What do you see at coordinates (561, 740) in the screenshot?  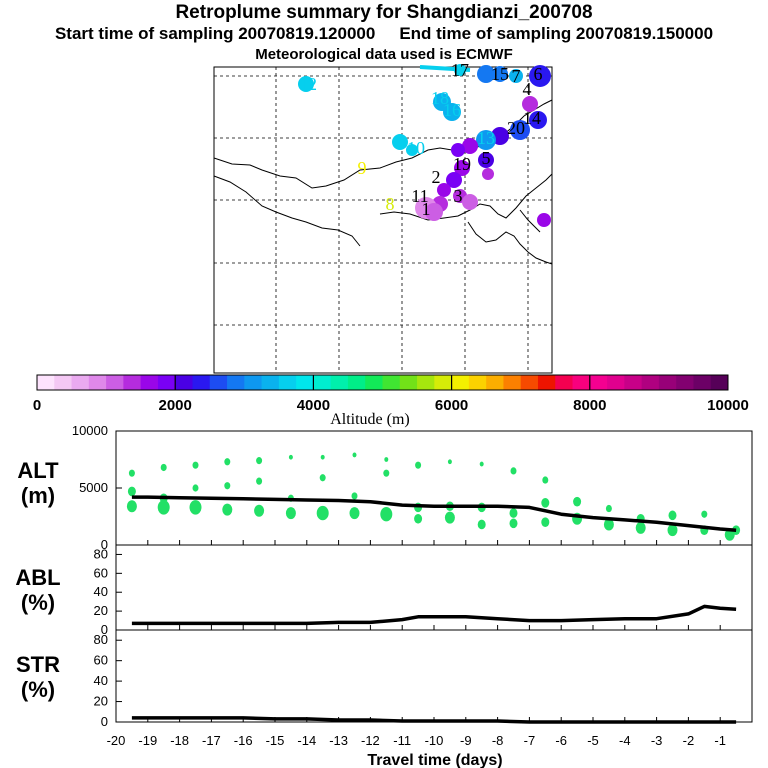 I see `x-tick-label: -6` at bounding box center [561, 740].